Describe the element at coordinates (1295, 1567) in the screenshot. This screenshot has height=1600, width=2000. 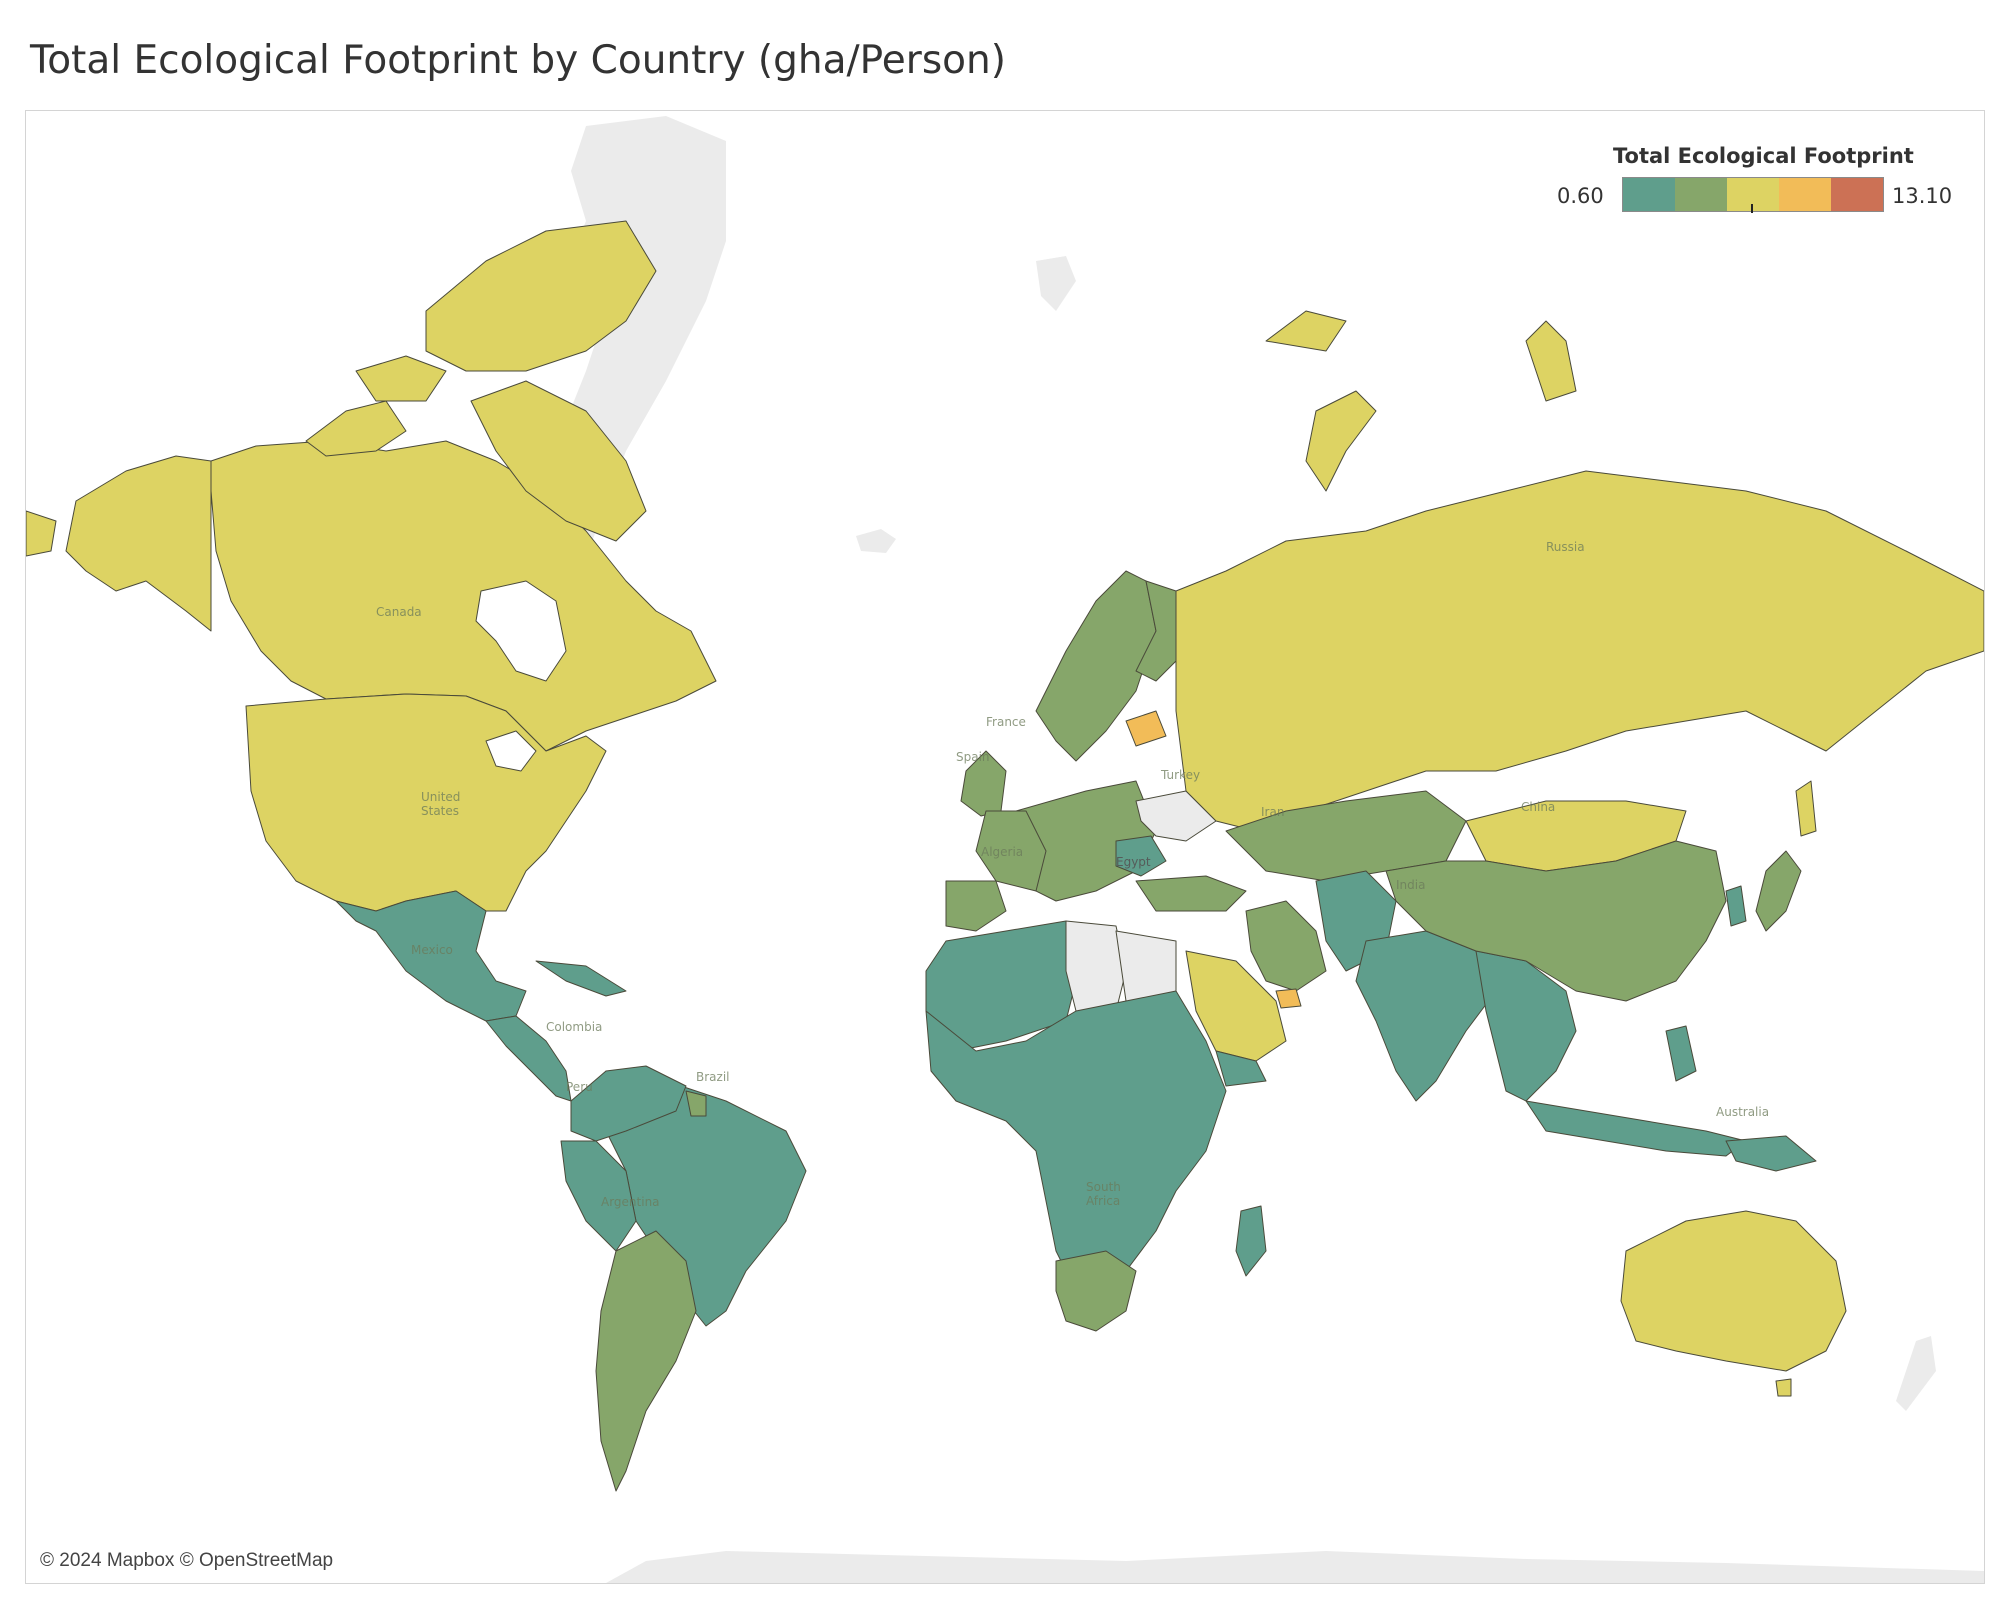
I see `antarctica` at that location.